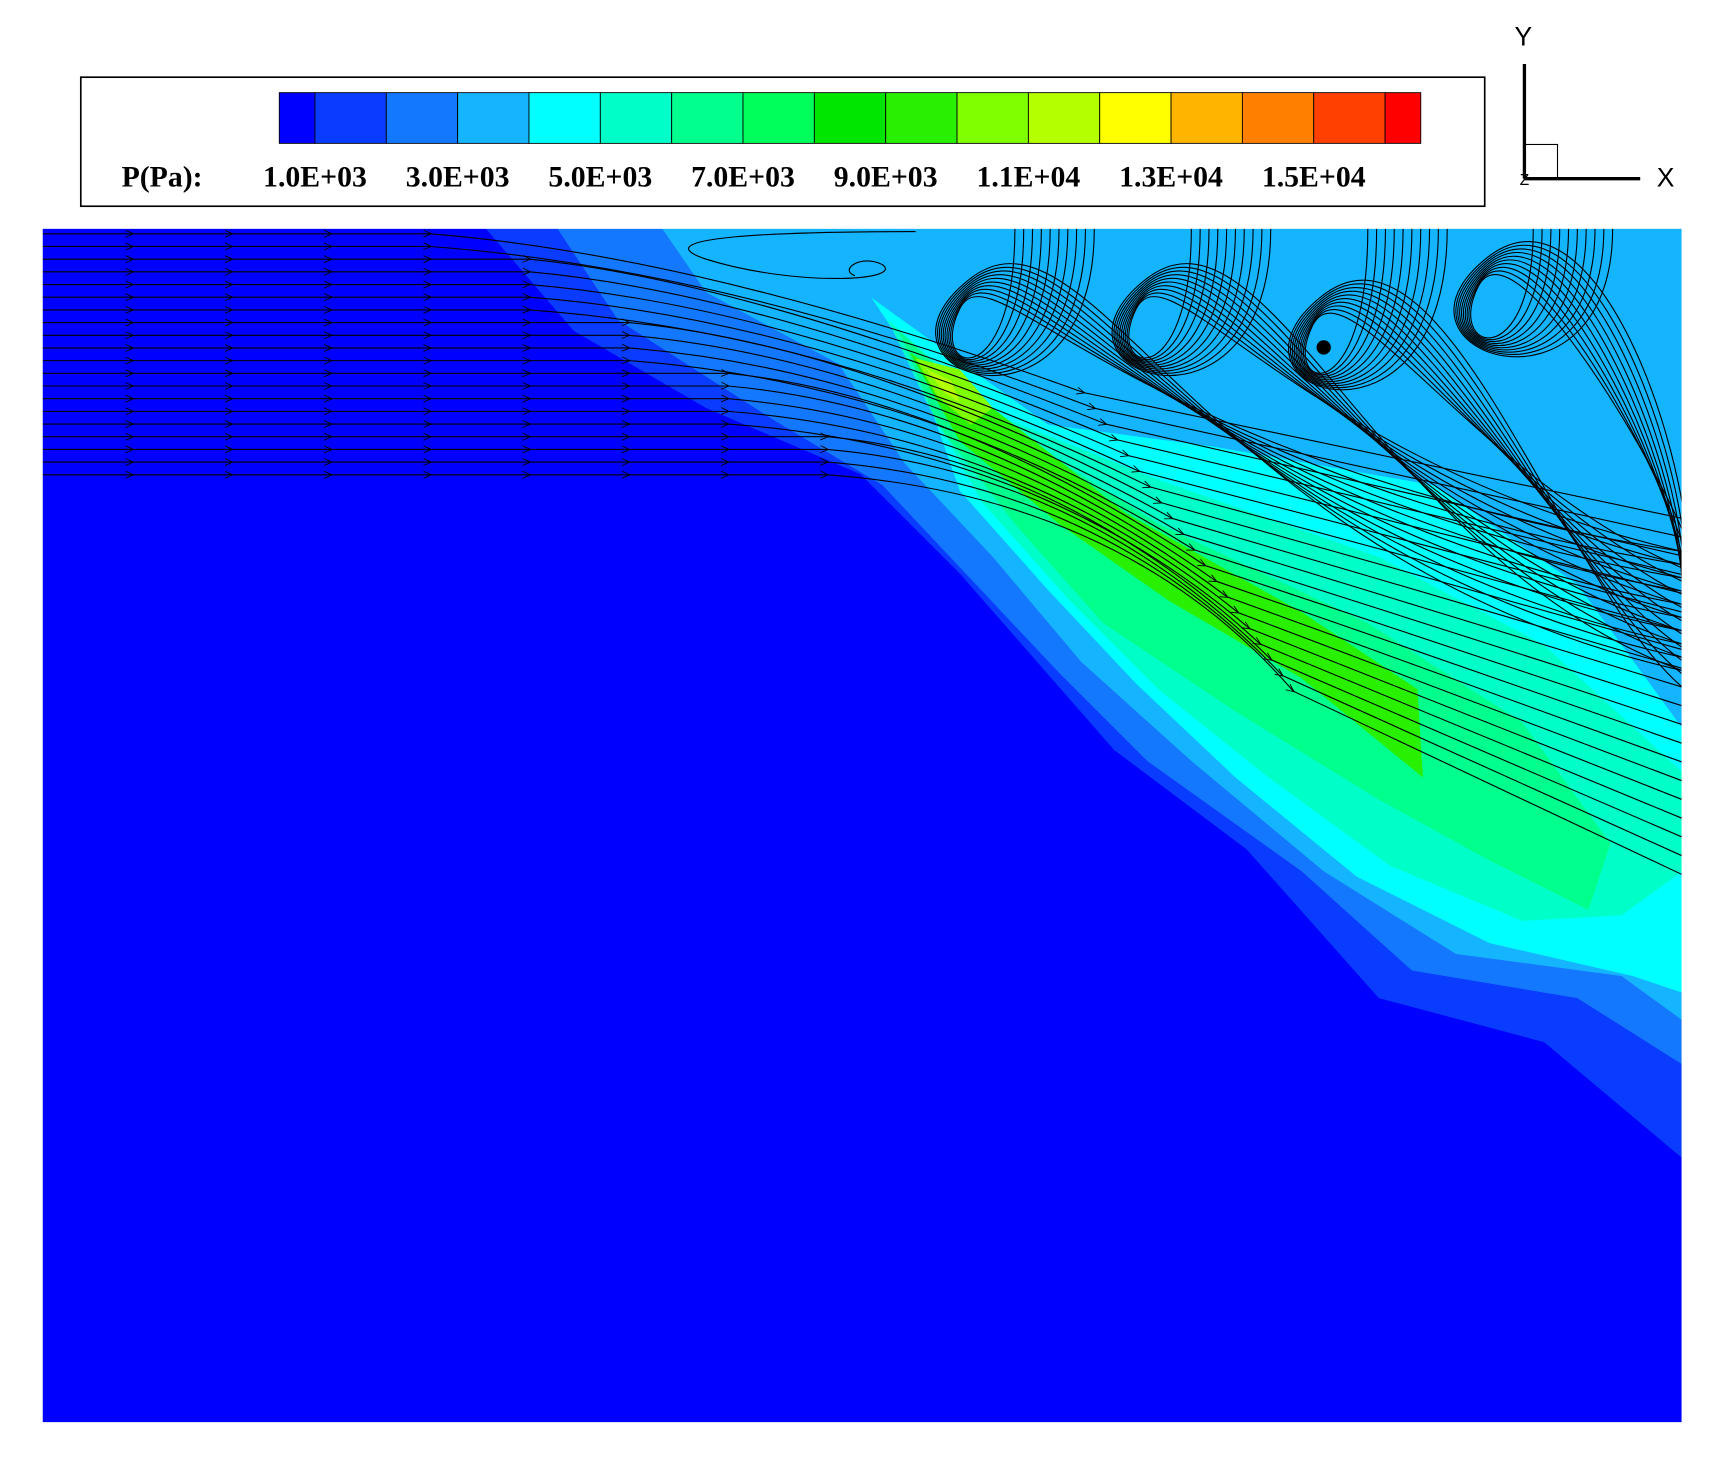  Describe the element at coordinates (743, 177) in the screenshot. I see `colorbar-tick-label: 7.0E+03` at that location.